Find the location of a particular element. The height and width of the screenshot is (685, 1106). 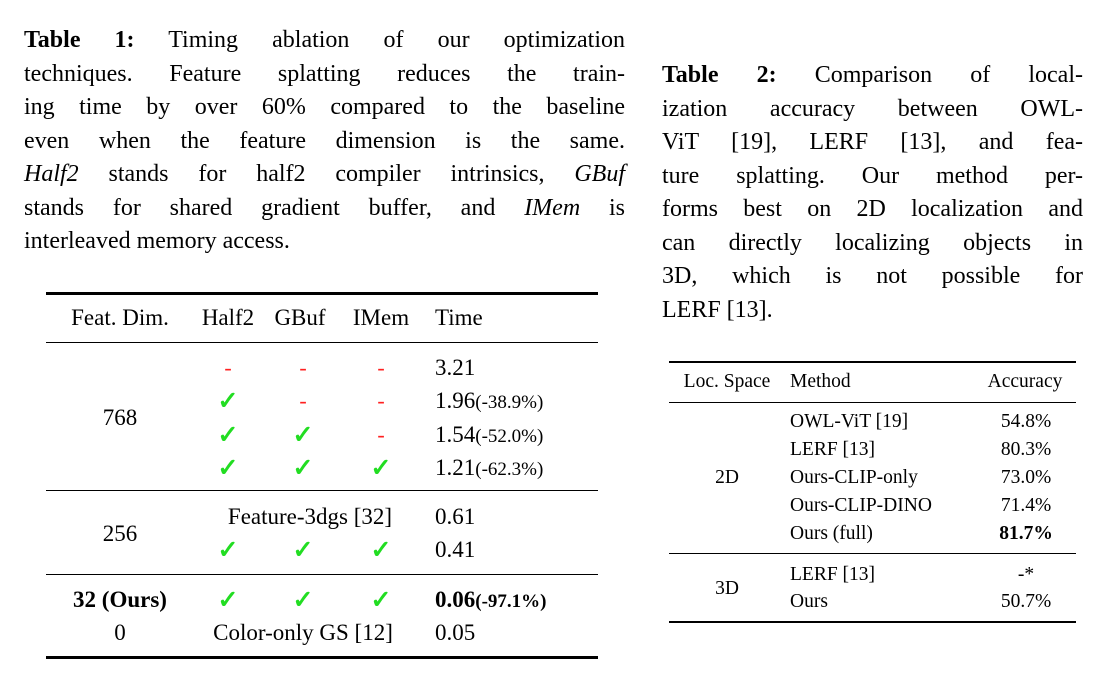

caption-text: can directly localizing objects in is located at coordinates (872, 242).